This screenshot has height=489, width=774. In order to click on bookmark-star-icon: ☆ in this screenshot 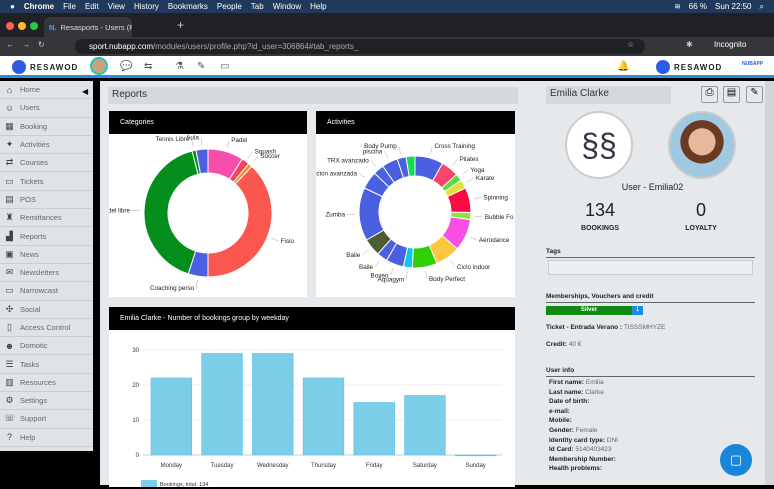, I will do `click(630, 44)`.